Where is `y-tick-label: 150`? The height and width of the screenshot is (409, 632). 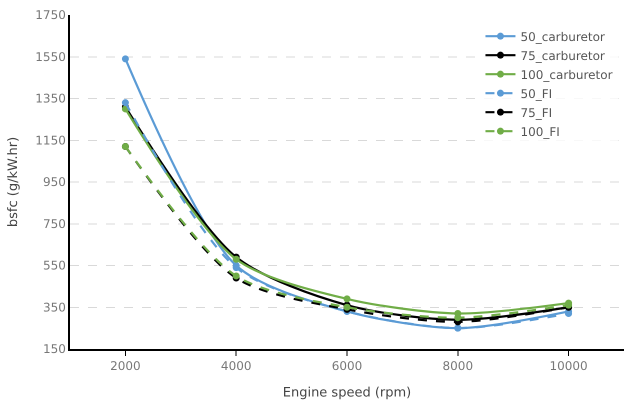 y-tick-label: 150 is located at coordinates (54, 349).